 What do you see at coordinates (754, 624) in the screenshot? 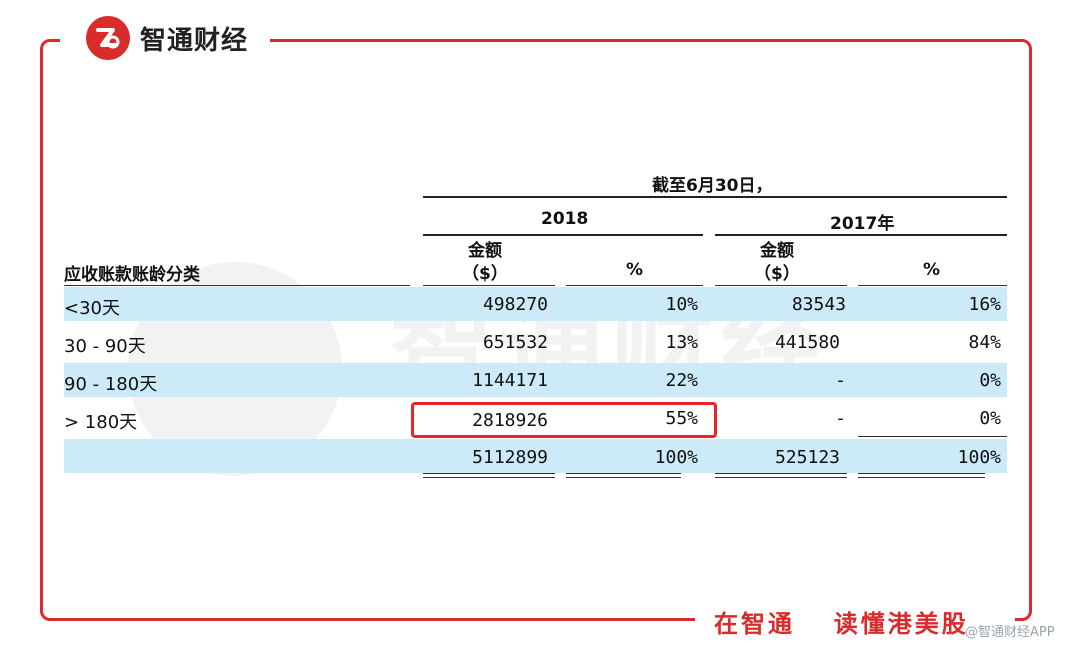
I see `slogan-part1: 在智通` at bounding box center [754, 624].